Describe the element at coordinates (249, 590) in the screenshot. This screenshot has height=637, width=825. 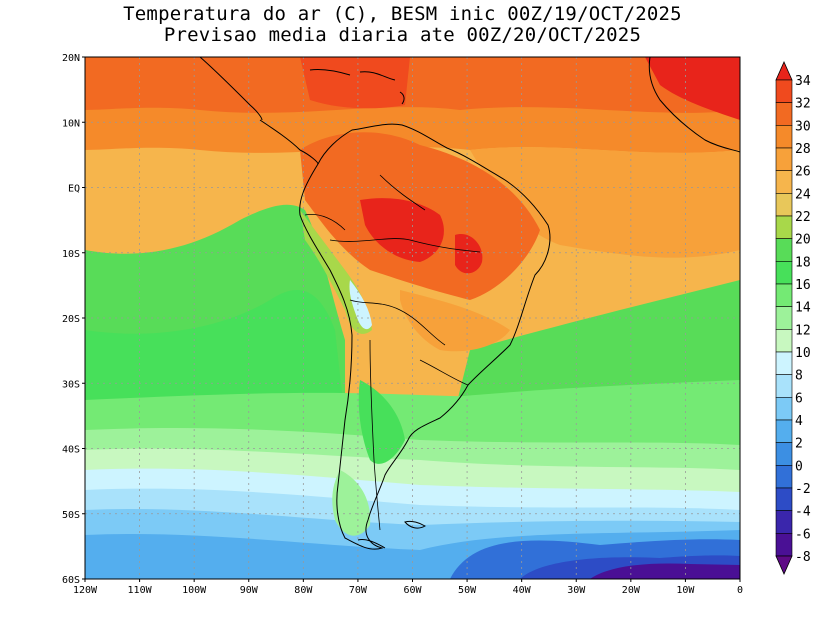
I see `lon-tick-label: 90W` at that location.